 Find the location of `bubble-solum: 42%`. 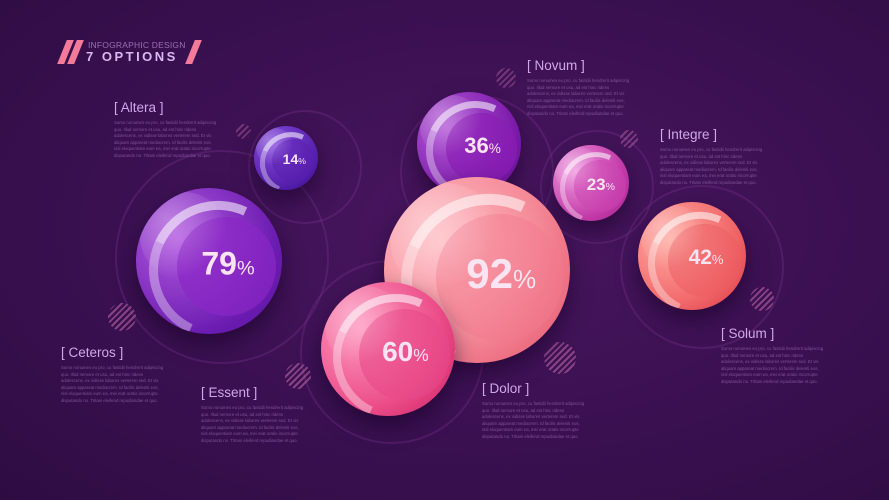

bubble-solum: 42% is located at coordinates (692, 256).